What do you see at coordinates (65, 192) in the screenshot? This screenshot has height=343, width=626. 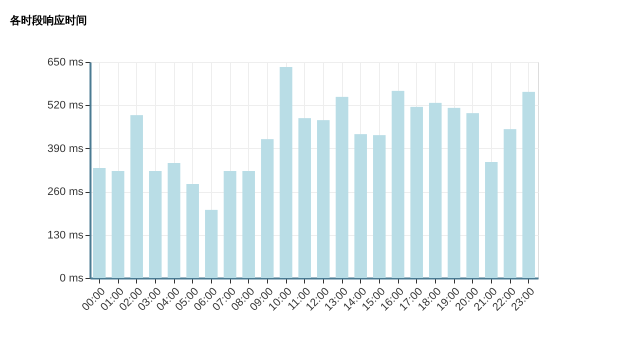 I see `y-tick-label: 260 ms` at bounding box center [65, 192].